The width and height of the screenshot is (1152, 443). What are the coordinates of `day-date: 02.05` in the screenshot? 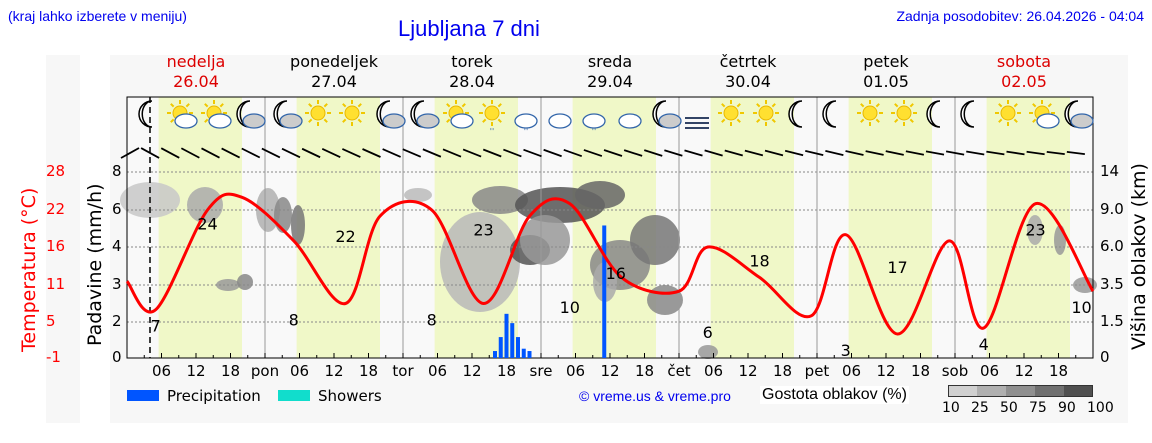 It's located at (1024, 81).